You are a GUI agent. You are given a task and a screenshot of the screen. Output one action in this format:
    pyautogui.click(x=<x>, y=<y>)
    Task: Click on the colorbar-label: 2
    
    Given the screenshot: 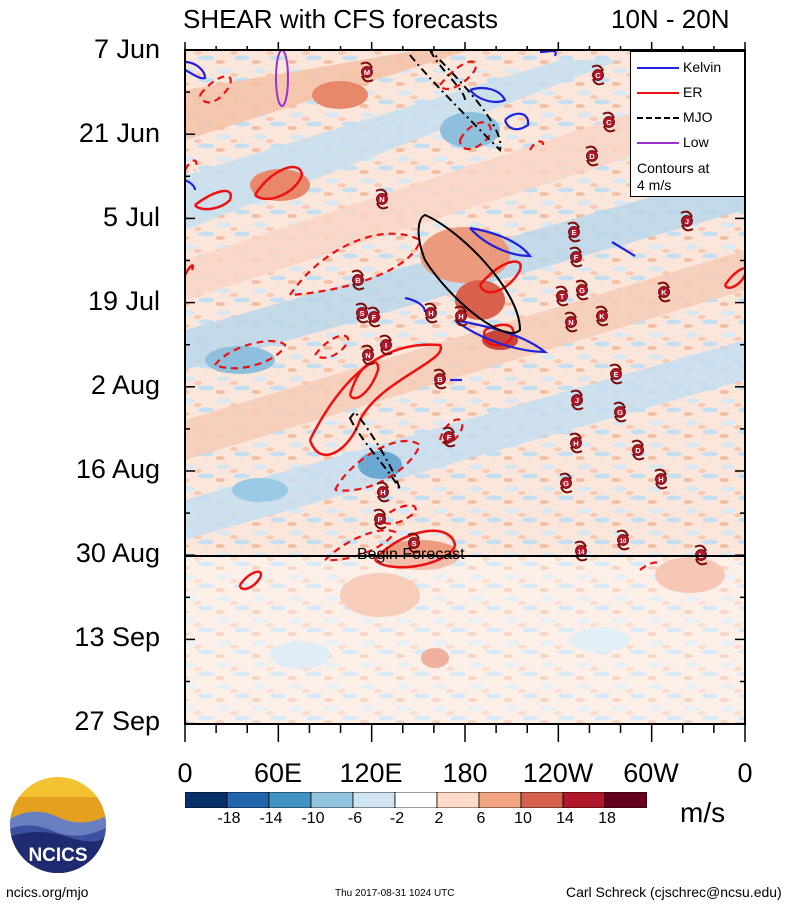 What is the action you would take?
    pyautogui.click(x=439, y=818)
    